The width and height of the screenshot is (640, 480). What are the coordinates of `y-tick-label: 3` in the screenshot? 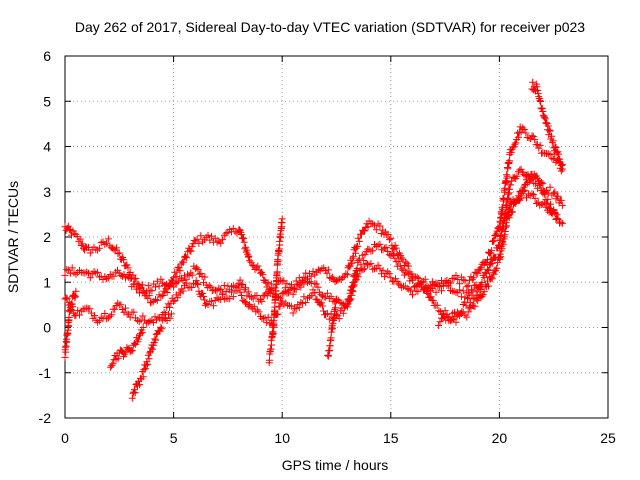 It's located at (47, 192).